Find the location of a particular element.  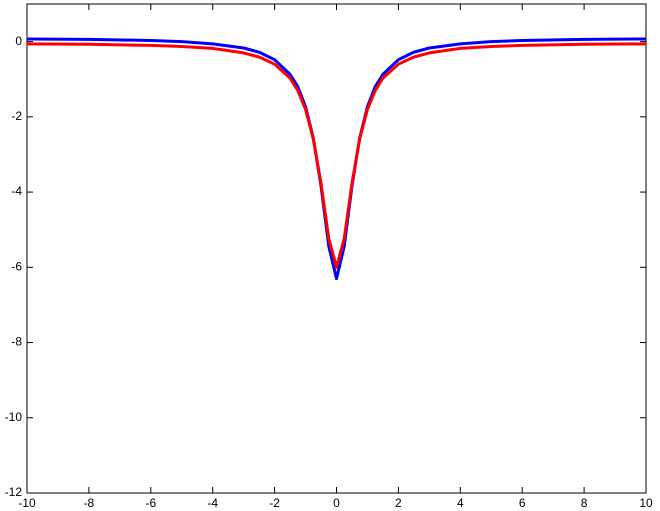

x-tick-label: -6 is located at coordinates (150, 503).